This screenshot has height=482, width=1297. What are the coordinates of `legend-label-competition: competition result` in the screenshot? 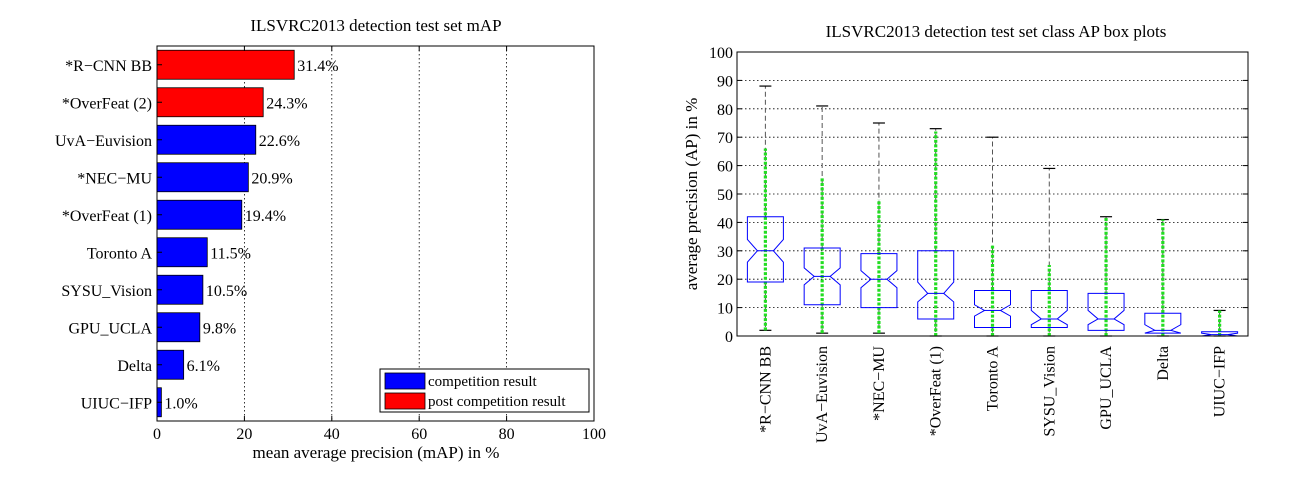 It's located at (483, 382).